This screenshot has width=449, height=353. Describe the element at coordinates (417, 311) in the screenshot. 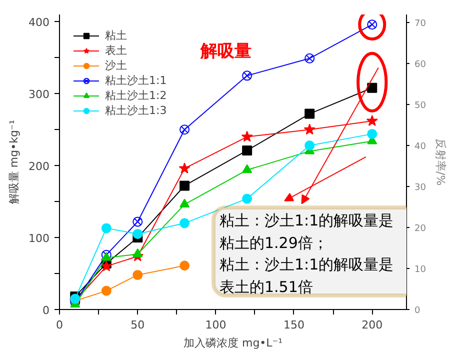

I see `y2-tick-label: 0` at that location.